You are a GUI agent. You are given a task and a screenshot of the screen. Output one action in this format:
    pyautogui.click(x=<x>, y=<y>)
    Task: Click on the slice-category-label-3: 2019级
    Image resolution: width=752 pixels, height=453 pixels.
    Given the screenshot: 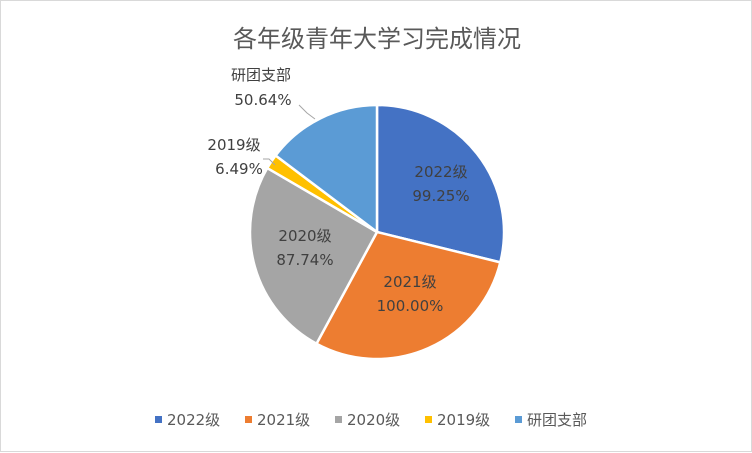 What is the action you would take?
    pyautogui.click(x=233, y=145)
    